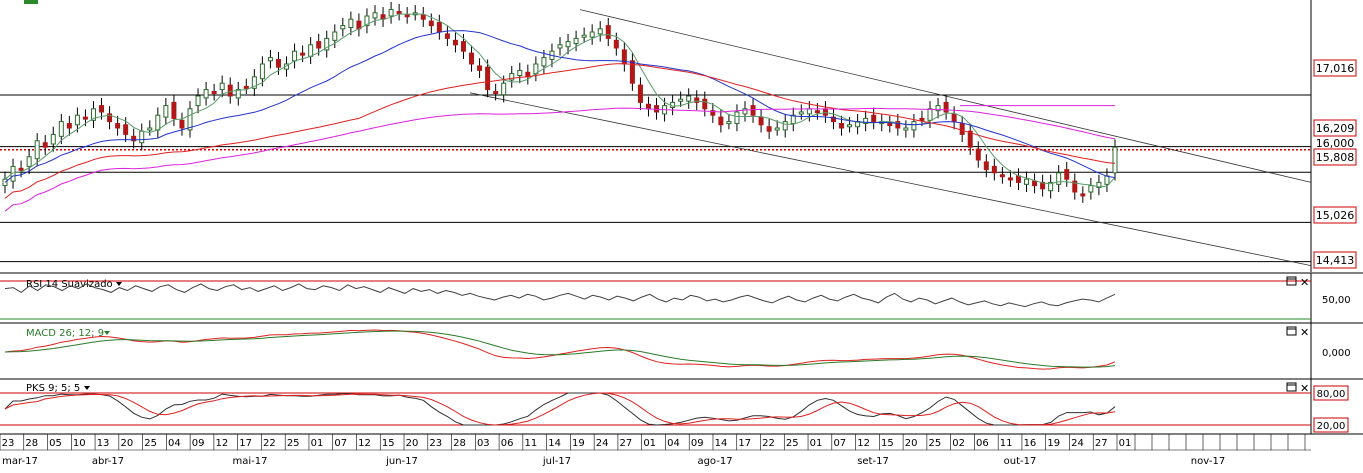  I want to click on month-label: out-17, so click(1020, 461).